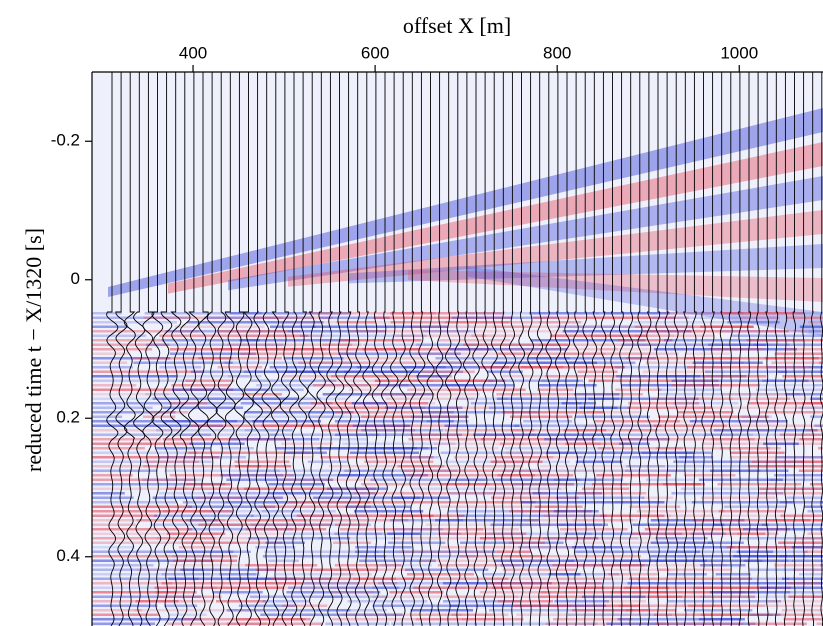 The image size is (823, 626). Describe the element at coordinates (68, 555) in the screenshot. I see `y-tick-label: 0.4` at that location.